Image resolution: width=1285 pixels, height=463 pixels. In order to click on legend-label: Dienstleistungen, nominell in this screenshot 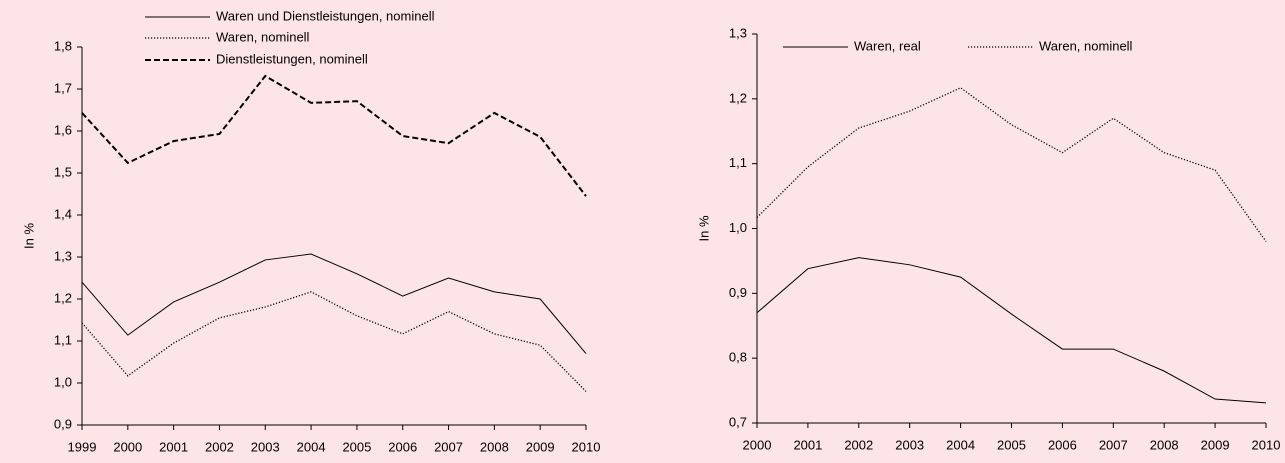, I will do `click(292, 58)`.